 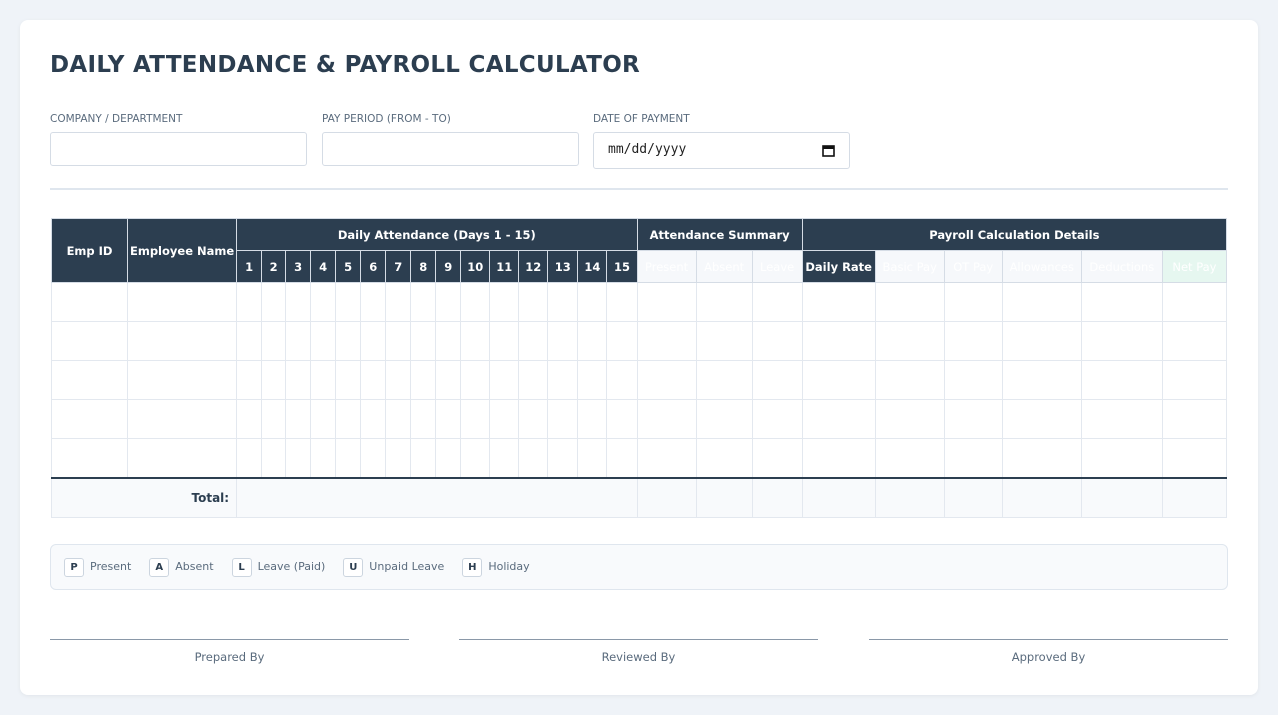 What do you see at coordinates (373, 266) in the screenshot?
I see `day-header: 6` at bounding box center [373, 266].